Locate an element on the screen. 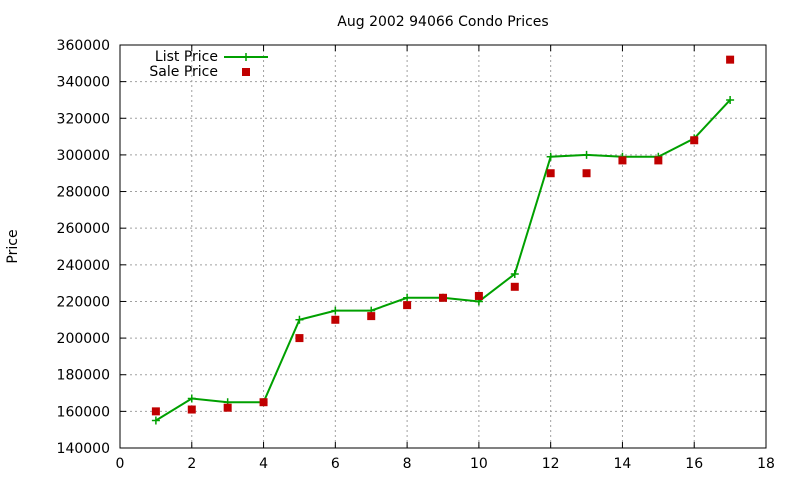 Image resolution: width=800 pixels, height=485 pixels. y-tick-label: 200000 is located at coordinates (83, 339).